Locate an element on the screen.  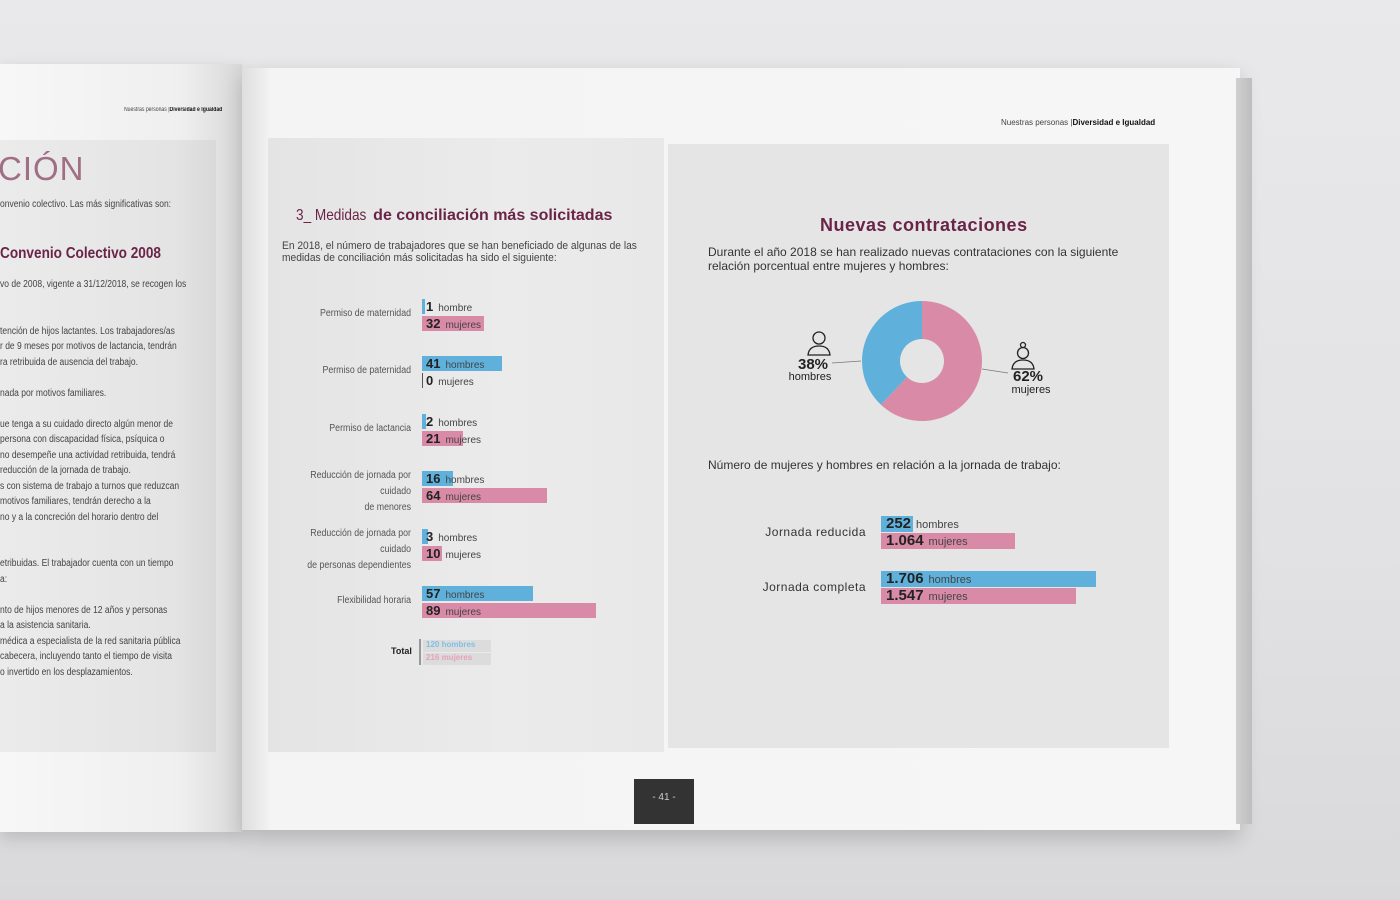
body-line: reducción de la jornada de trabajo. is located at coordinates (65, 470).